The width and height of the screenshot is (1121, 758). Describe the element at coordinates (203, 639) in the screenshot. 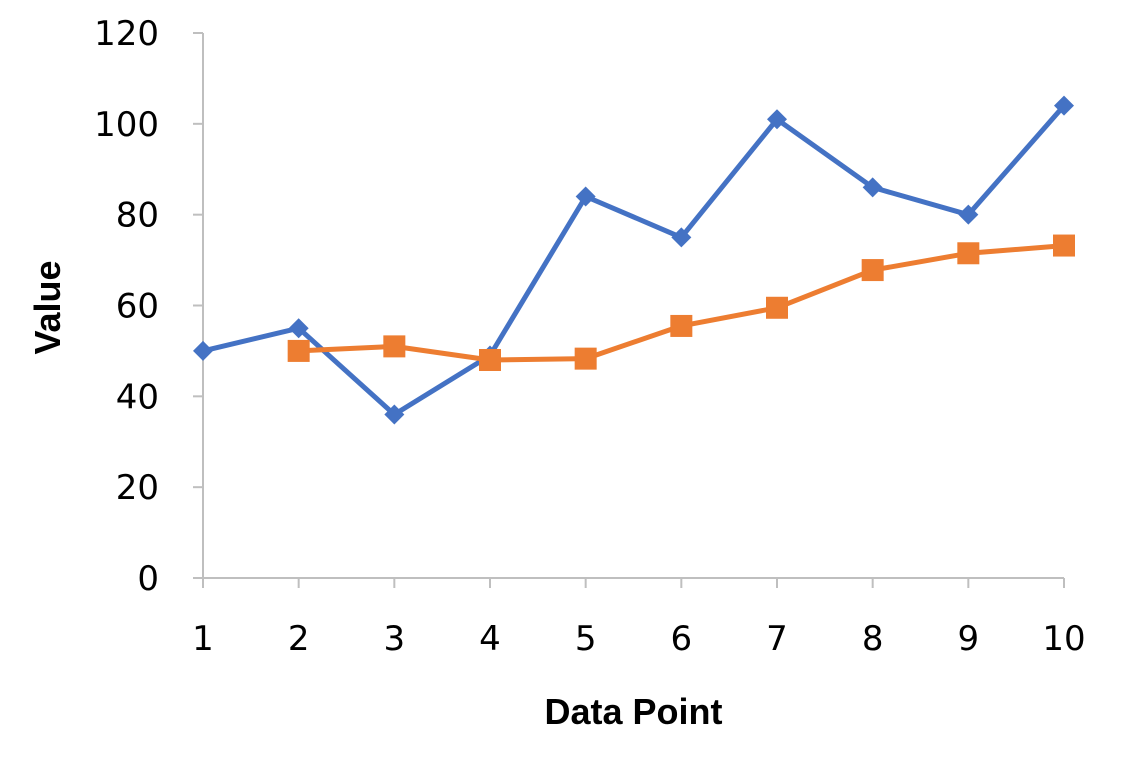

I see `x-tick-label: 1` at that location.